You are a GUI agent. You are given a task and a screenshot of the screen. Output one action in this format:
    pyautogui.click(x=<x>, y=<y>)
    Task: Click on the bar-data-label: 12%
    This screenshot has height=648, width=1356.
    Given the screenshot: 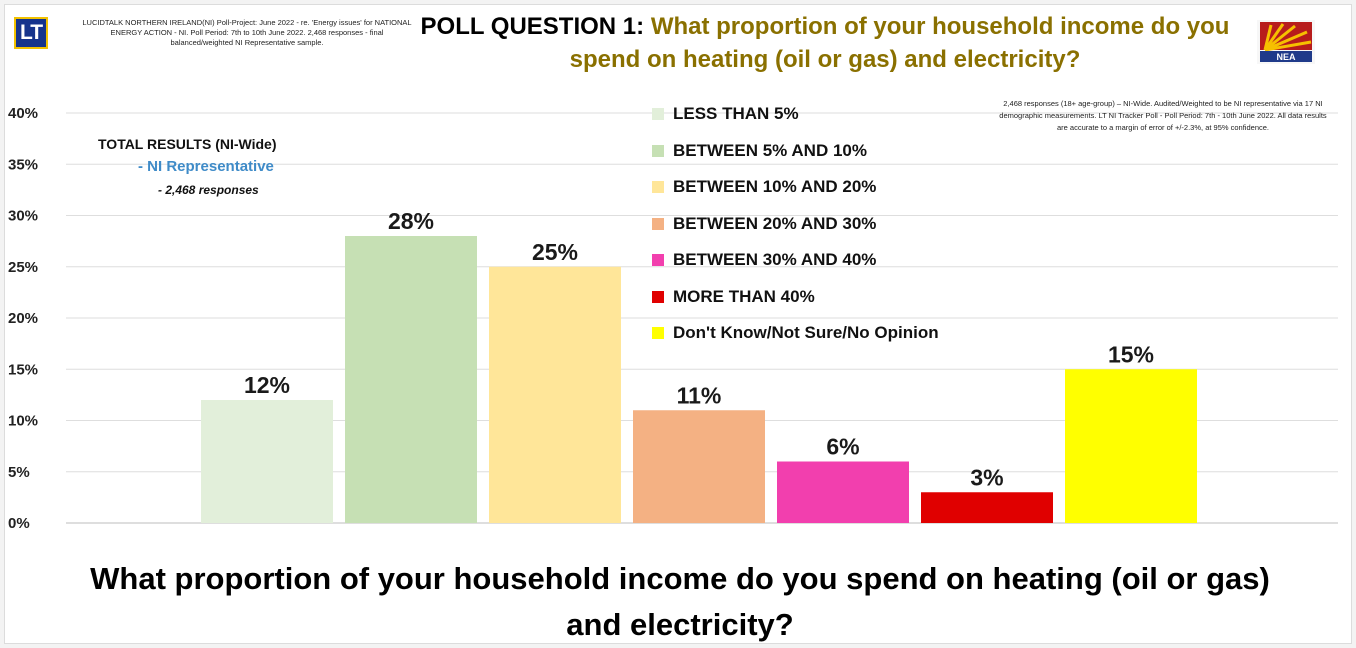 What is the action you would take?
    pyautogui.click(x=267, y=385)
    